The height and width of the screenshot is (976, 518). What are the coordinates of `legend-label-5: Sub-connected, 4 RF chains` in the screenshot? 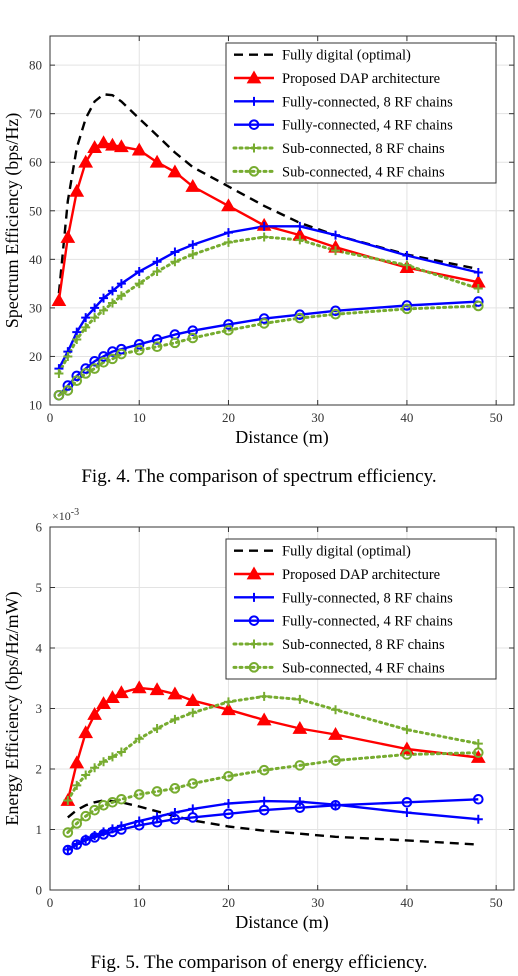 It's located at (363, 172).